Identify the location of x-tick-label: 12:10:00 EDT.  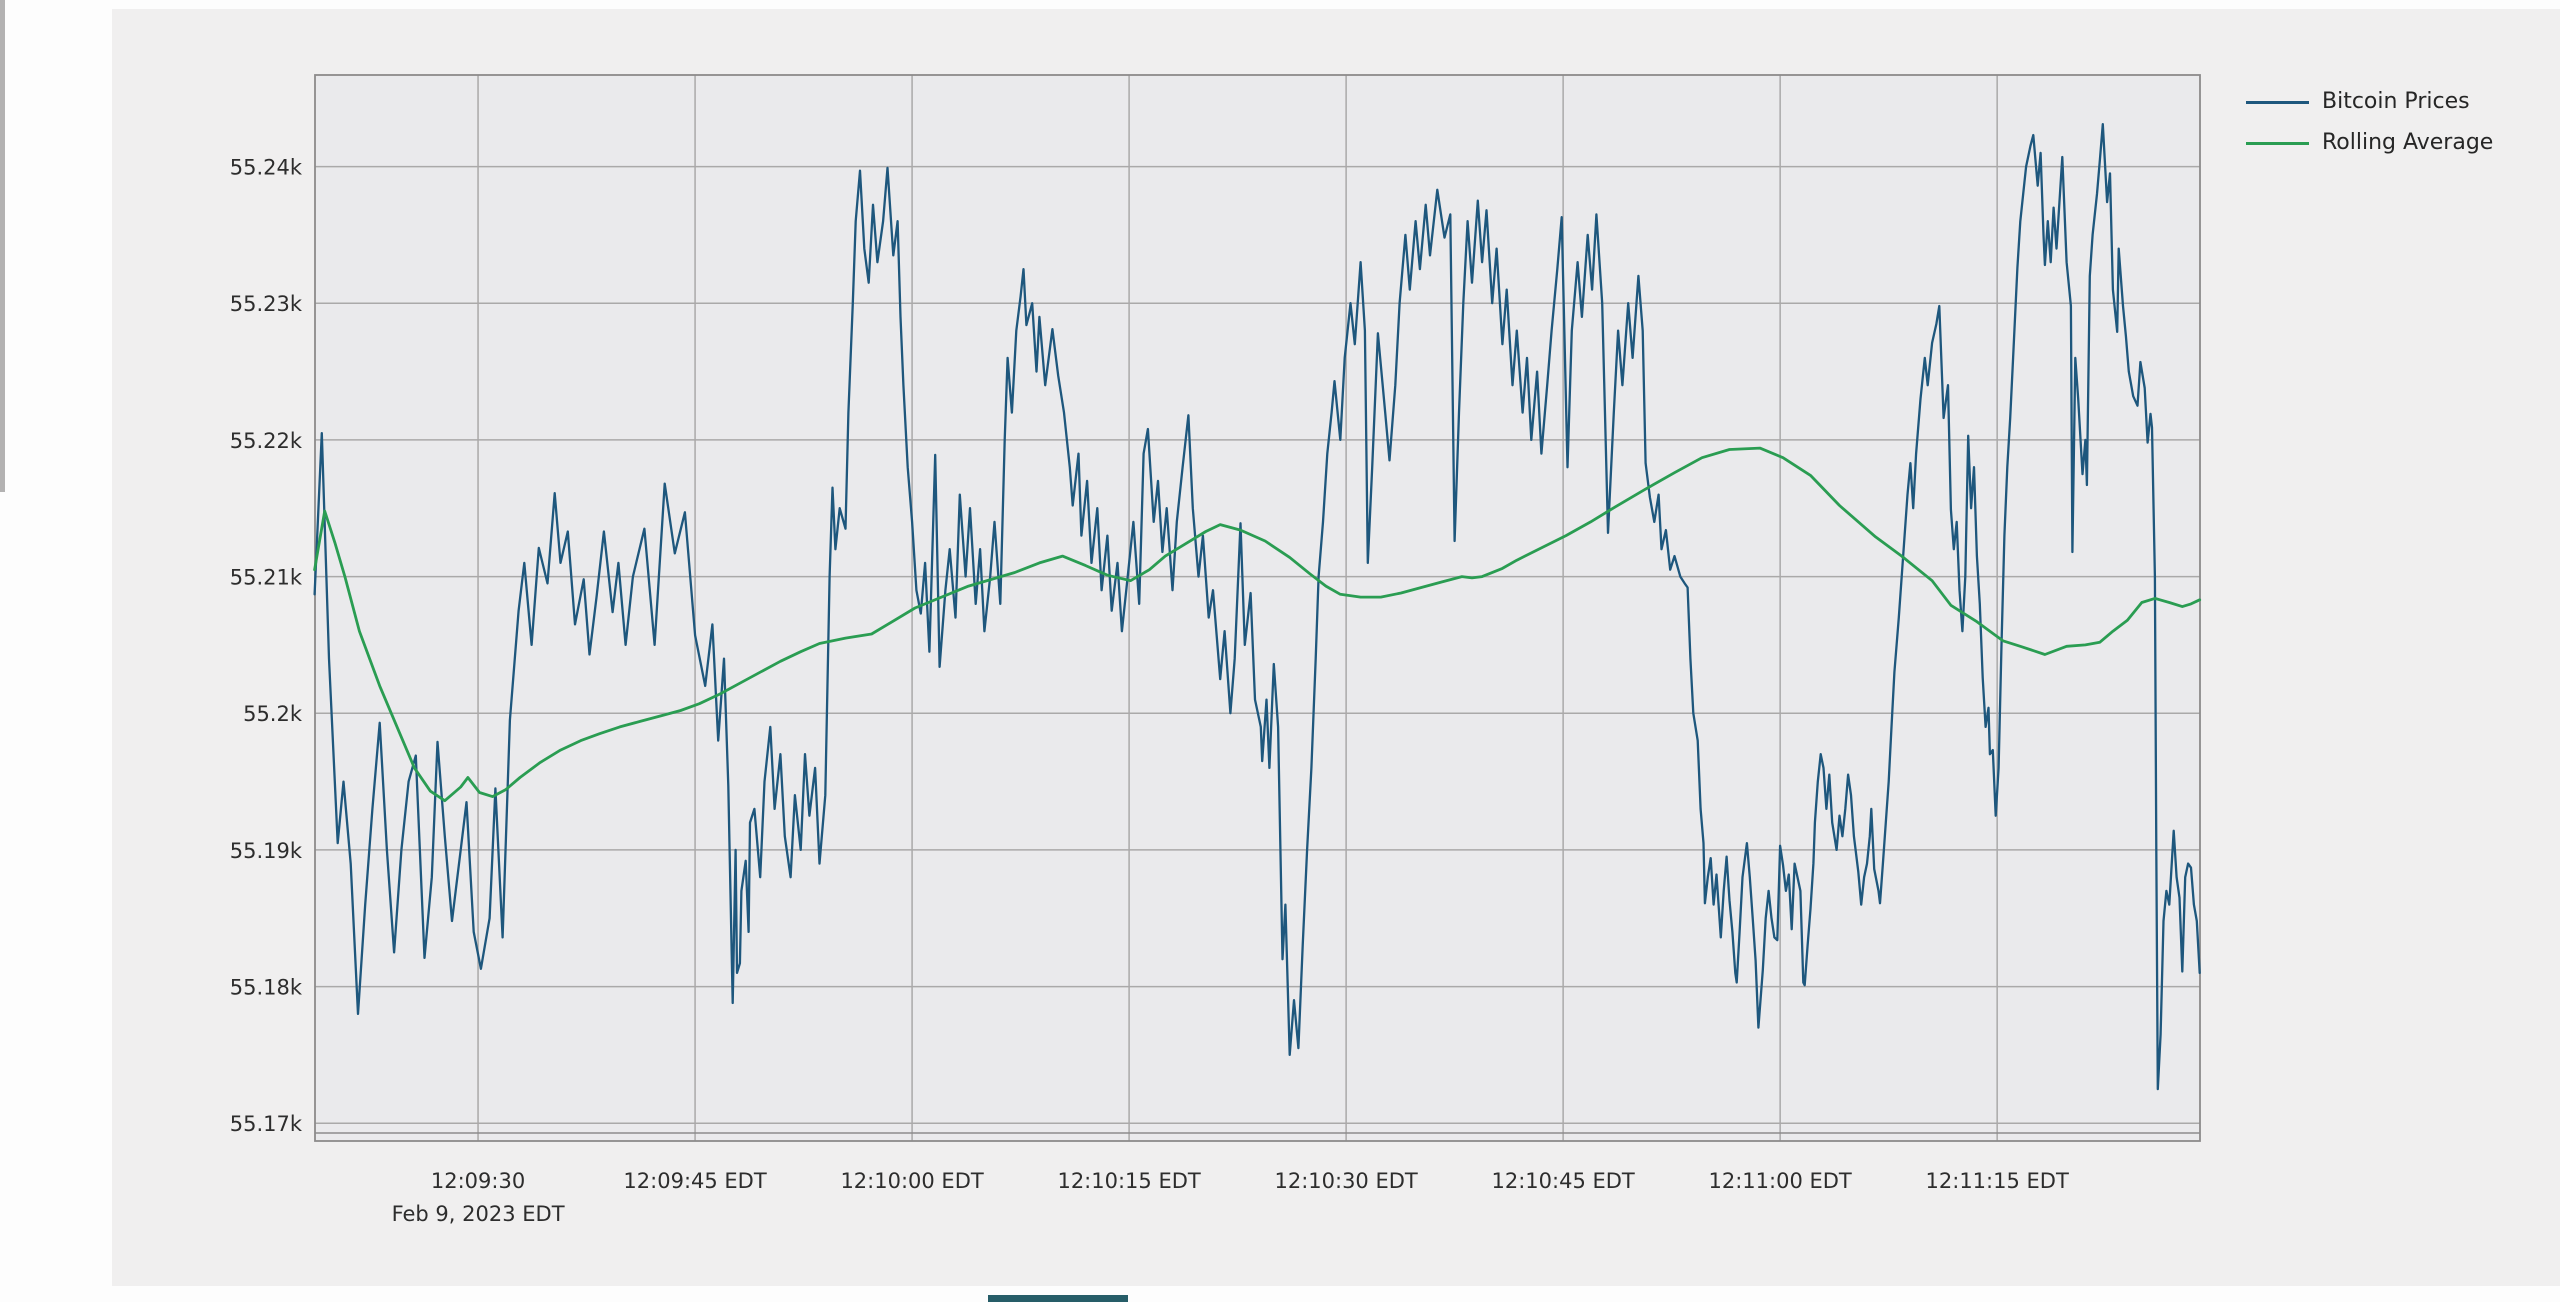
(911, 1181).